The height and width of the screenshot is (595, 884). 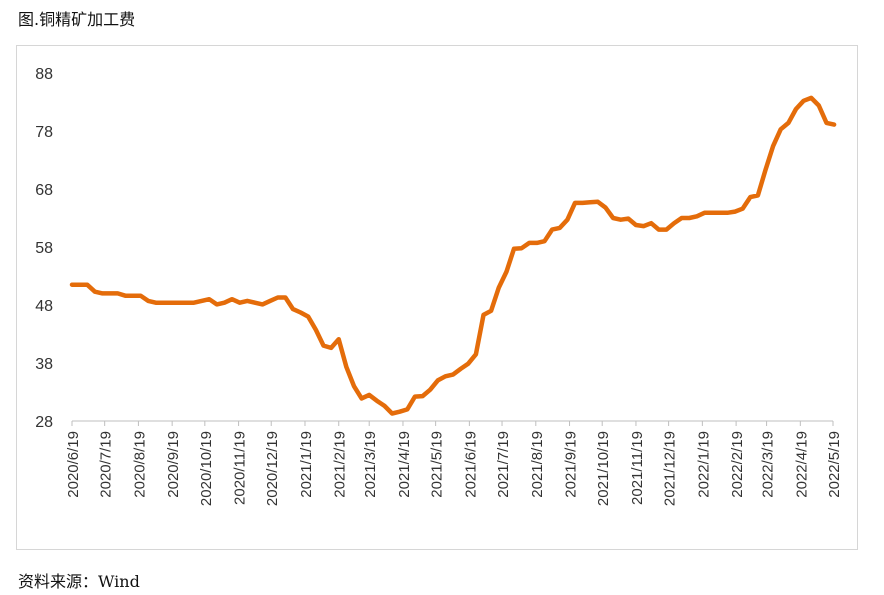 What do you see at coordinates (240, 468) in the screenshot?
I see `x-tick-label: 2020/11/19` at bounding box center [240, 468].